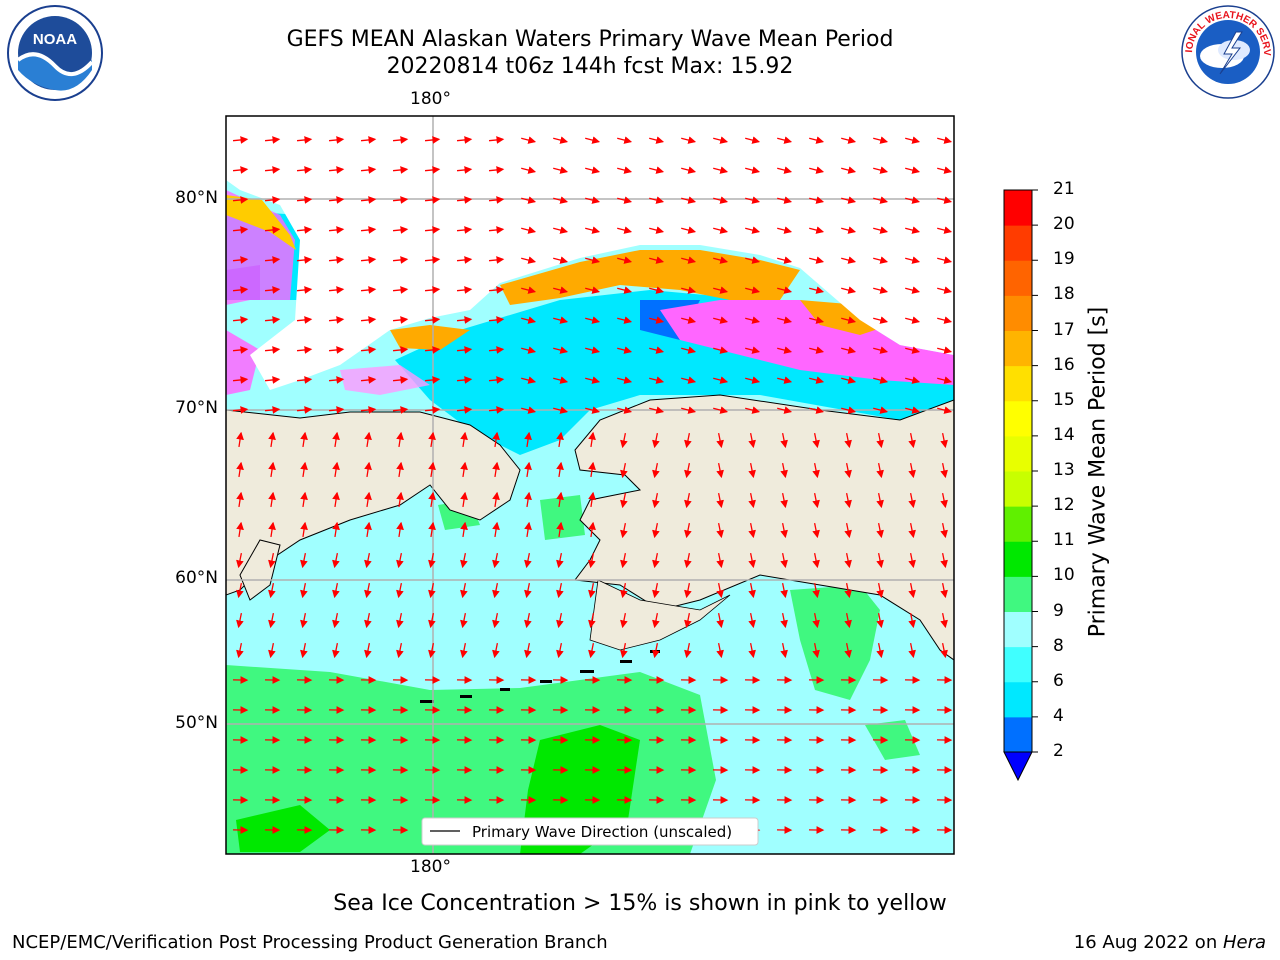 Image resolution: width=1280 pixels, height=960 pixels. What do you see at coordinates (1058, 715) in the screenshot?
I see `colorbar-tick-label: 4` at bounding box center [1058, 715].